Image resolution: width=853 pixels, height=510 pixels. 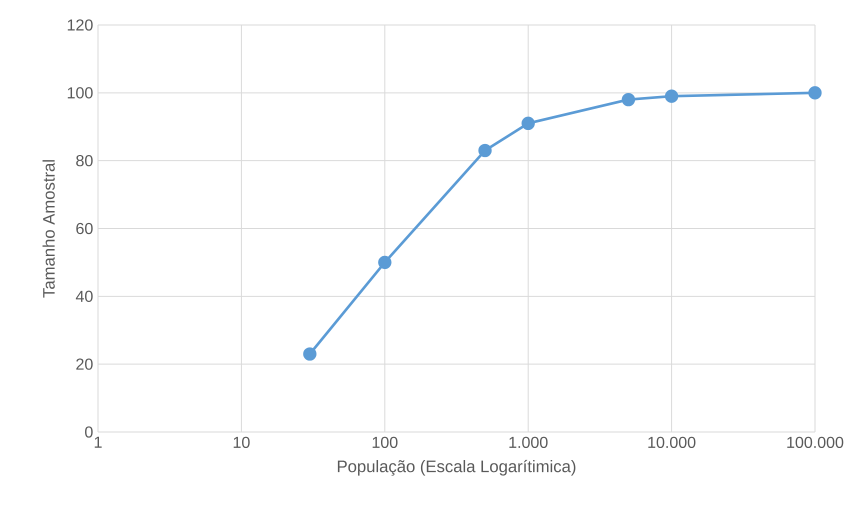 What do you see at coordinates (84, 296) in the screenshot?
I see `y-tick-label: 40` at bounding box center [84, 296].